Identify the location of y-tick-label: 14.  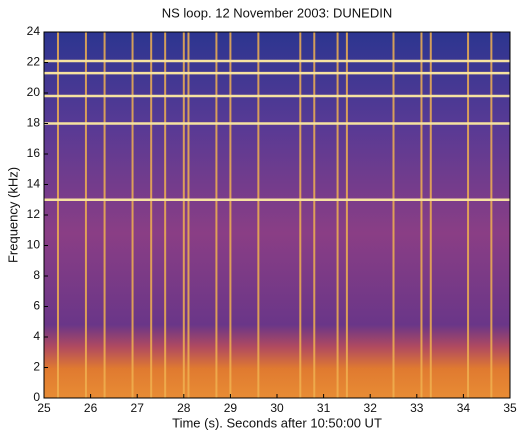
(34, 184).